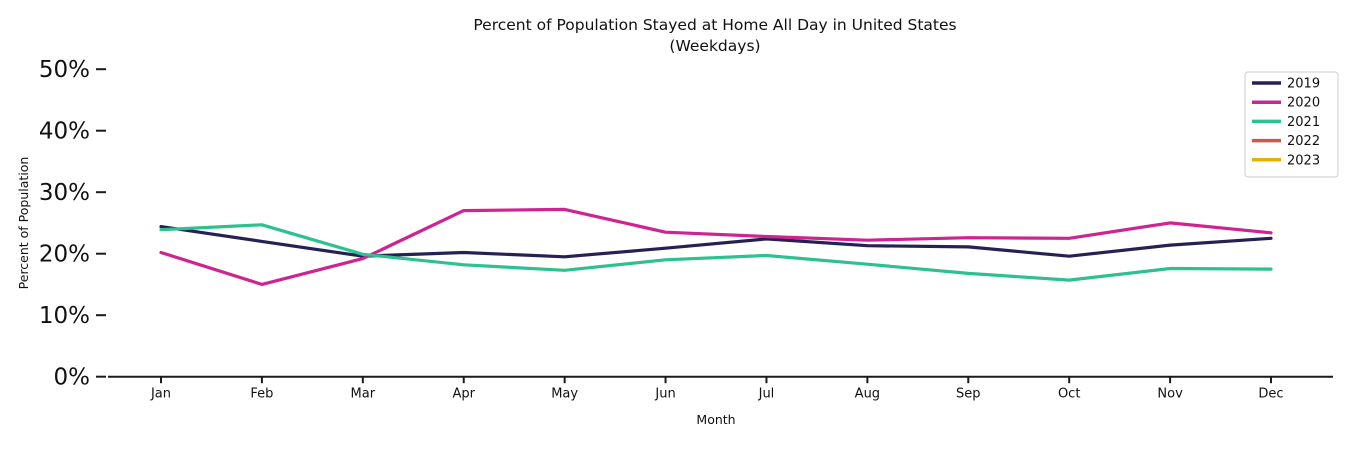 This screenshot has width=1350, height=450. Describe the element at coordinates (1286, 122) in the screenshot. I see `legend-item-2021: 2021` at that location.